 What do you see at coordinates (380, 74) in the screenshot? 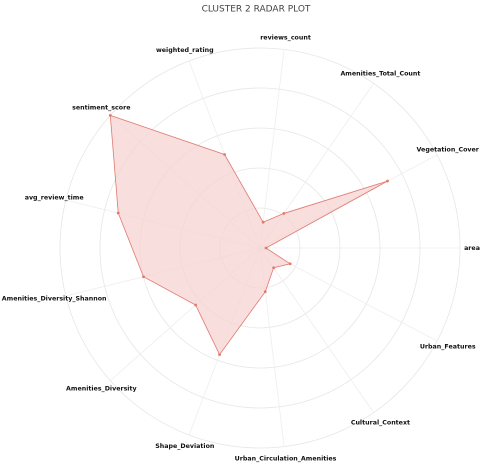
I see `axis-label: Amenities_Total_Count` at bounding box center [380, 74].